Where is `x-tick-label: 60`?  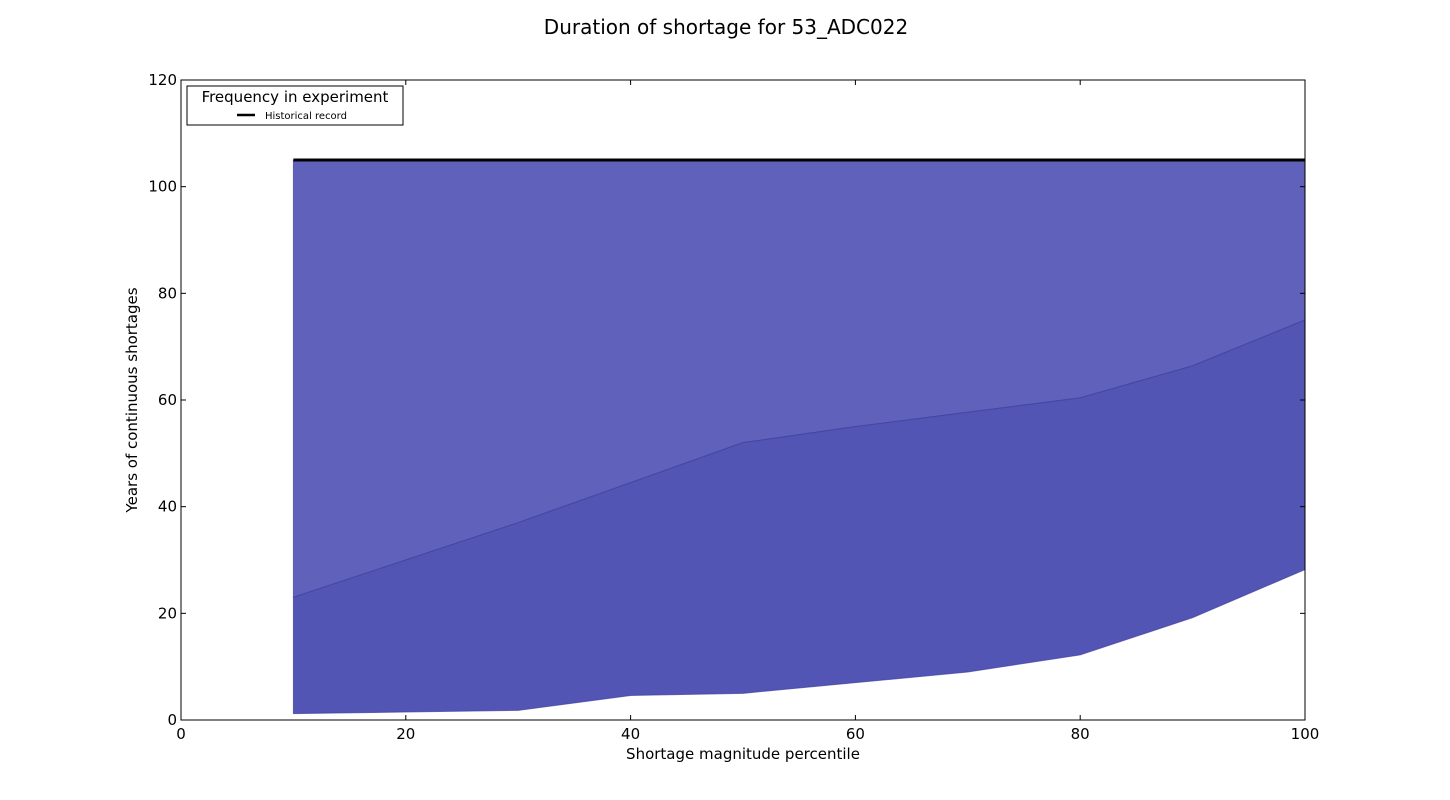
x-tick-label: 60 is located at coordinates (855, 734).